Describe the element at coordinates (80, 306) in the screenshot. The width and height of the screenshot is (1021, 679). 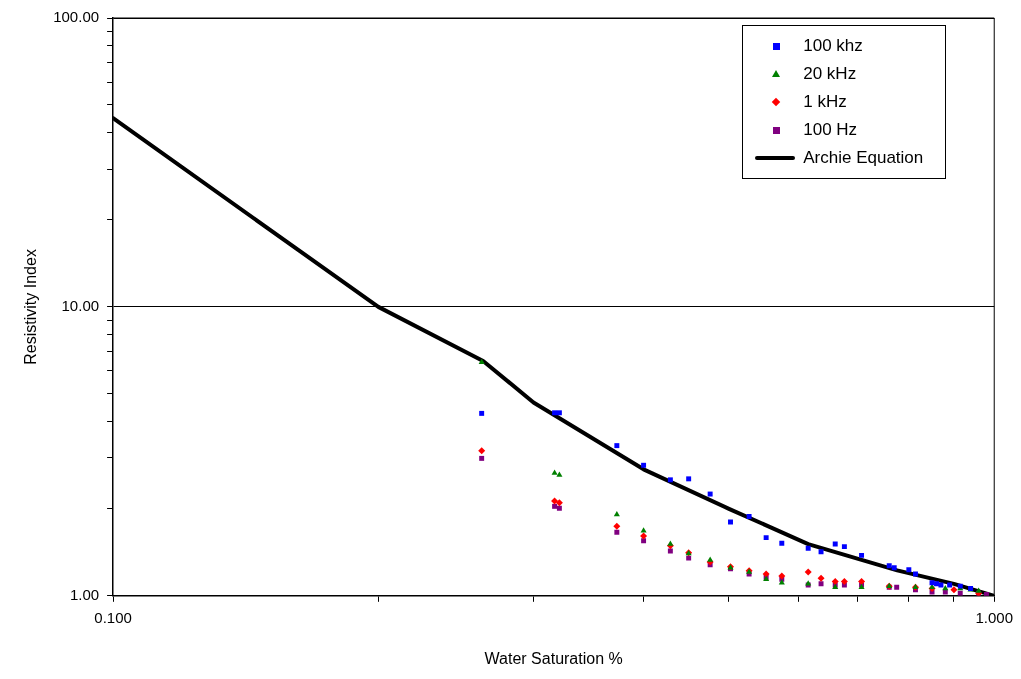
I see `y-tick-label: 10.00` at that location.